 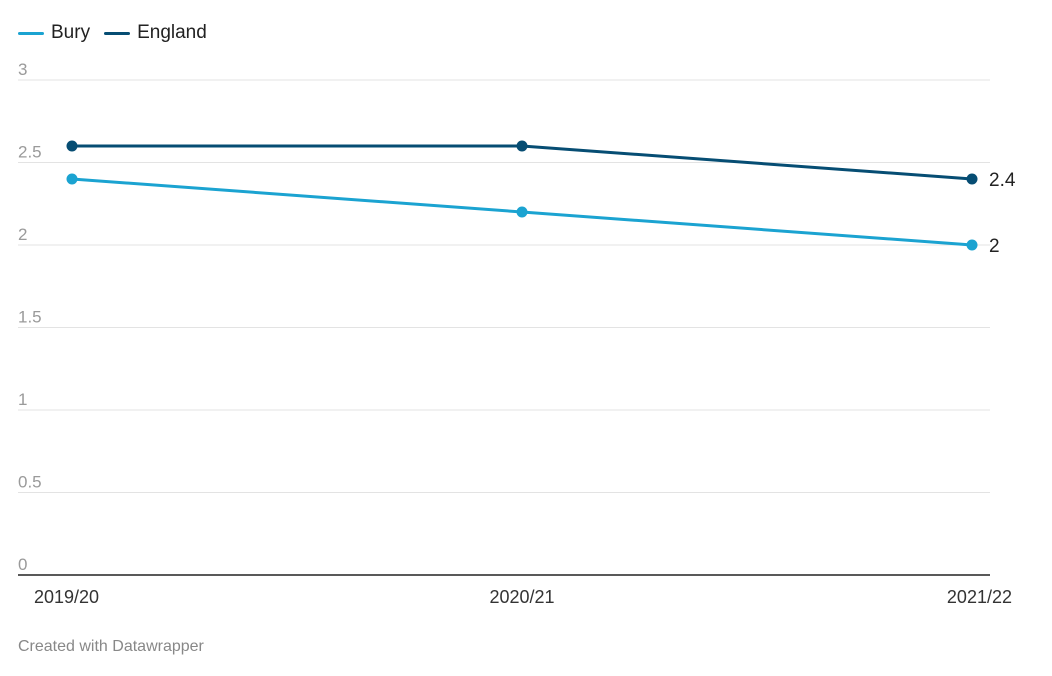 I want to click on y-tick-label: 2.5, so click(x=30, y=152).